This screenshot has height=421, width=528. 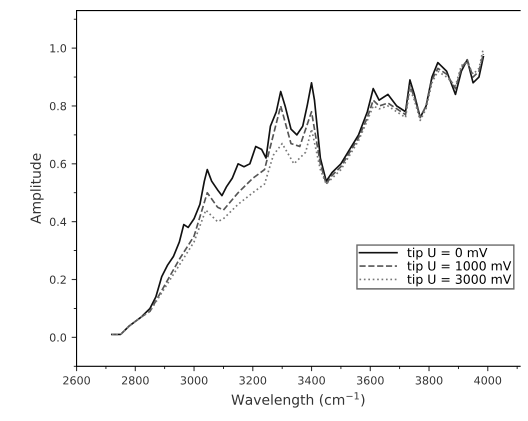 I want to click on x-tick-label: 2800, so click(x=135, y=380).